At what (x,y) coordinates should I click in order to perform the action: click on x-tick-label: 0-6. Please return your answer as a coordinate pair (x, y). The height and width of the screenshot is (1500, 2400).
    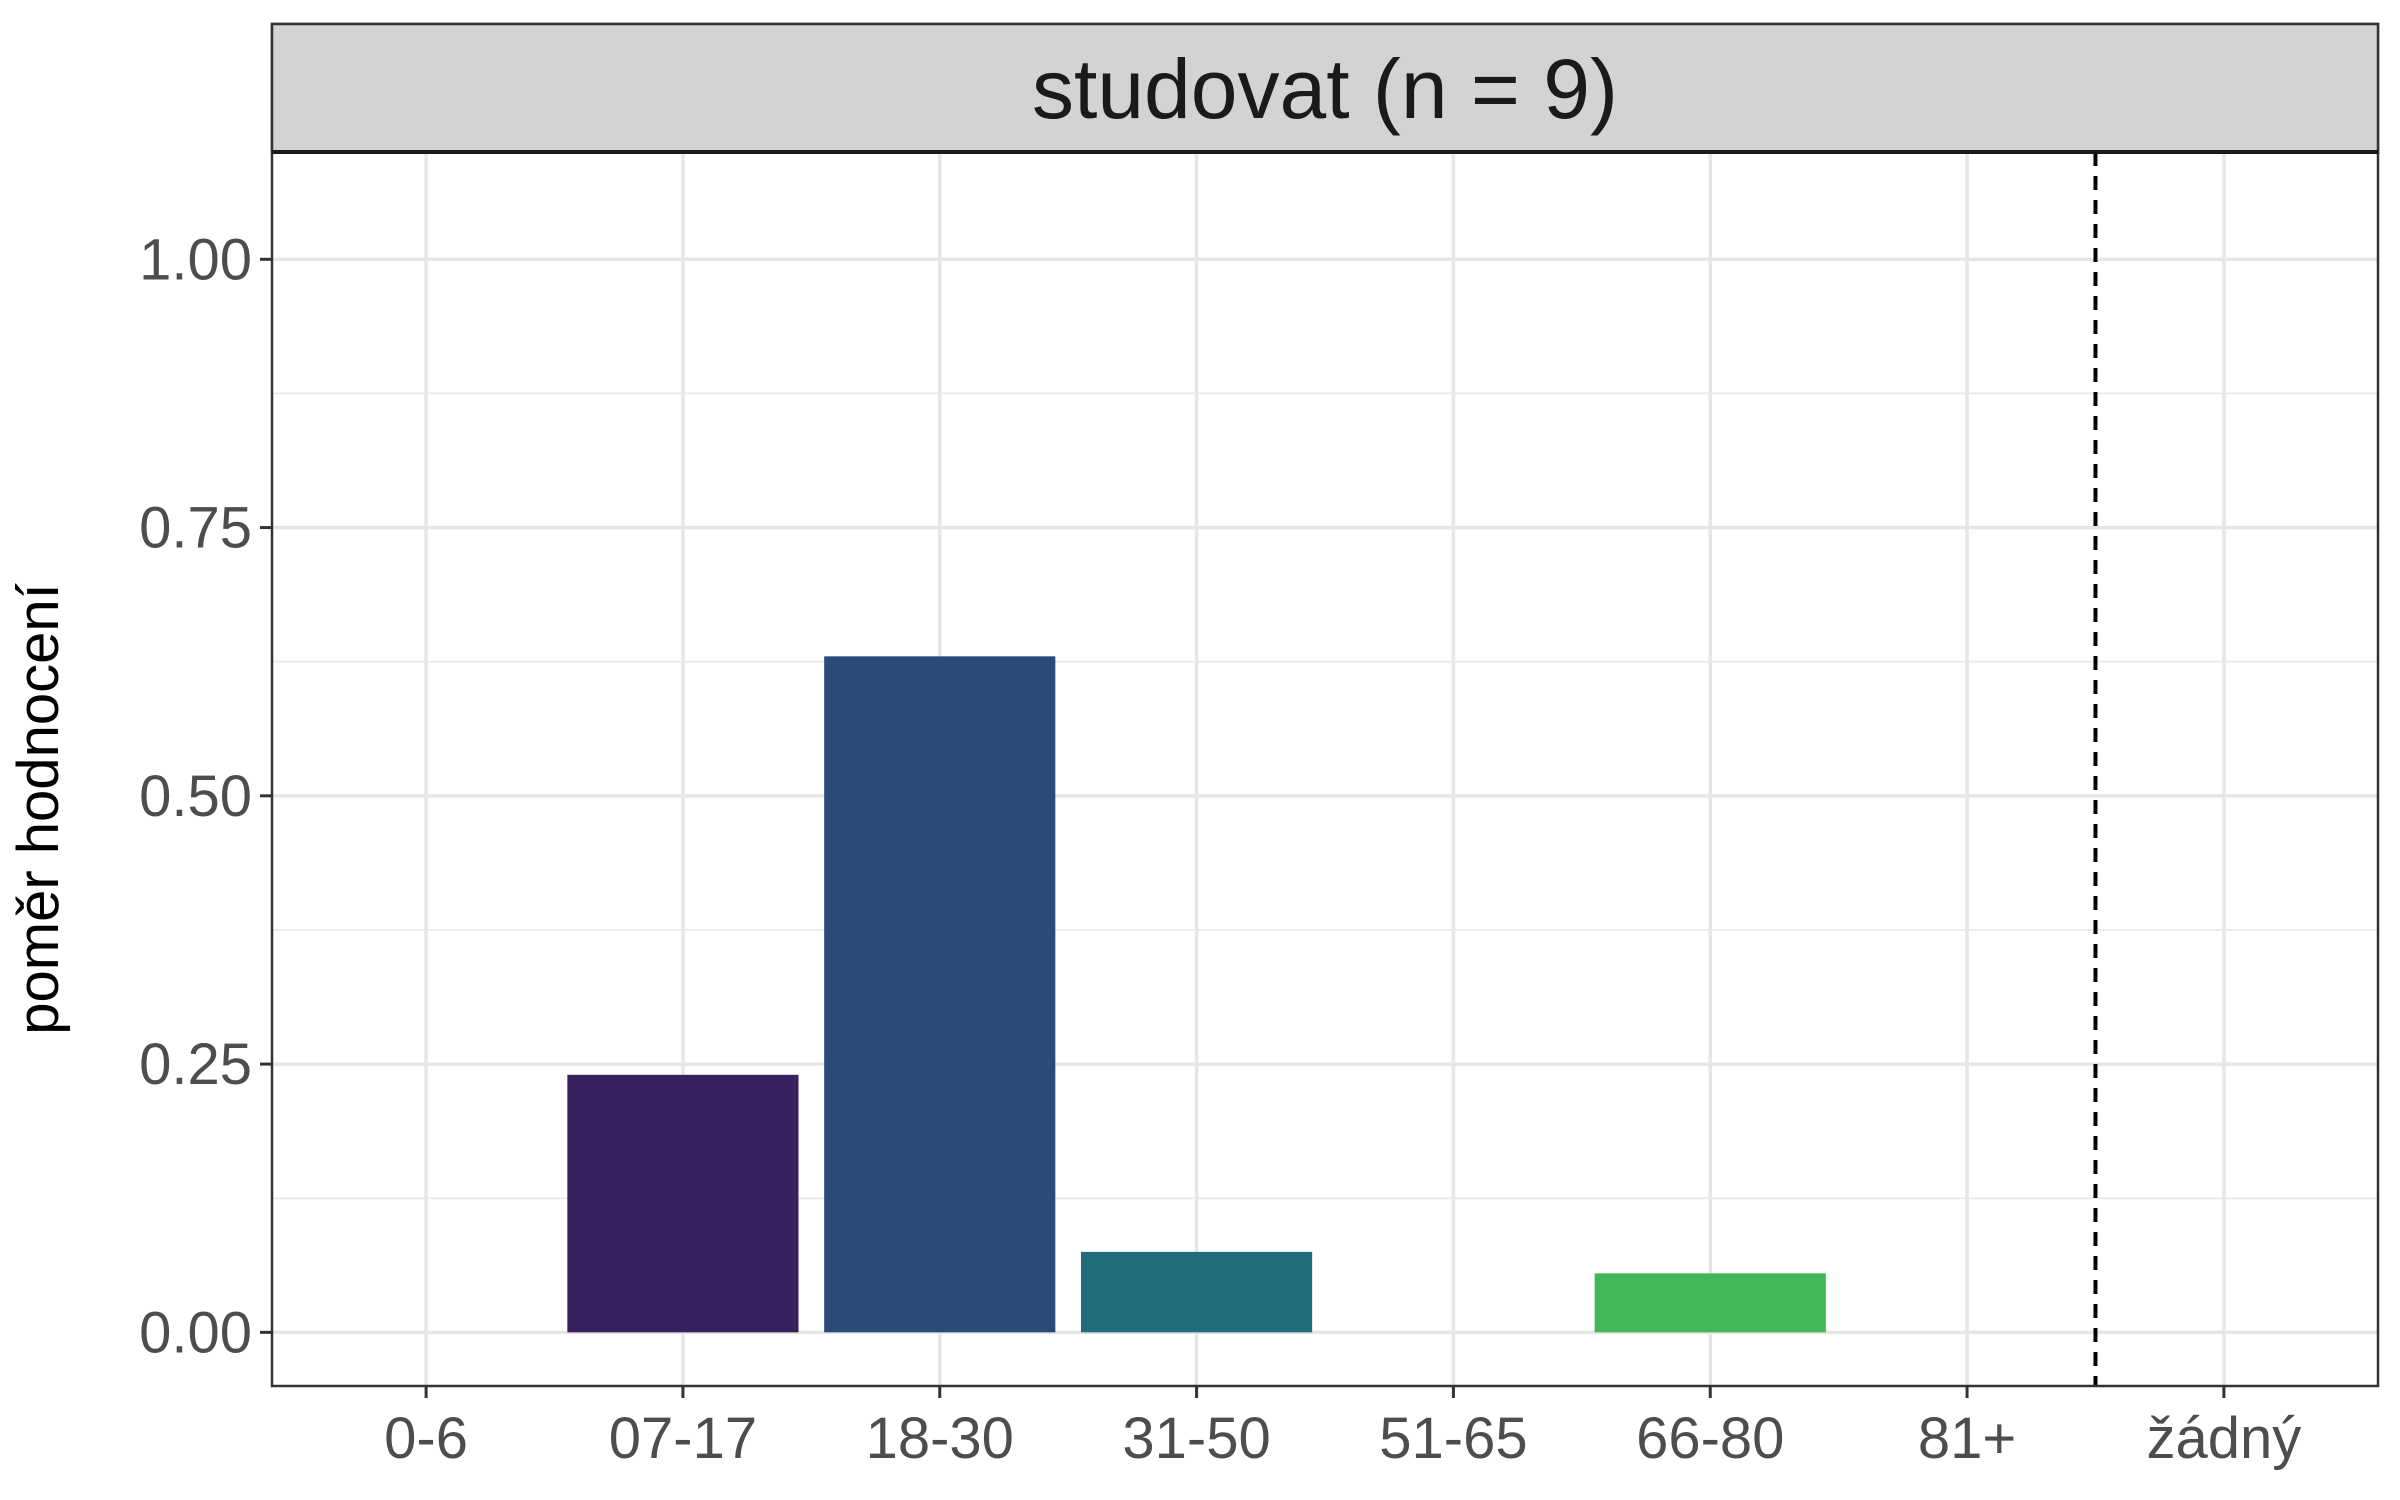
    Looking at the image, I should click on (426, 1438).